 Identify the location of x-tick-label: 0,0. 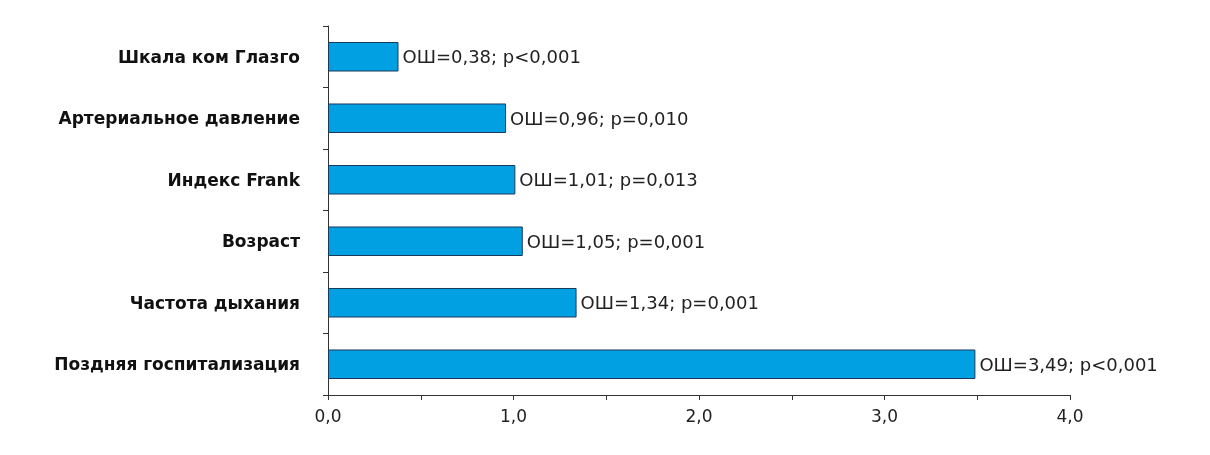
(328, 415).